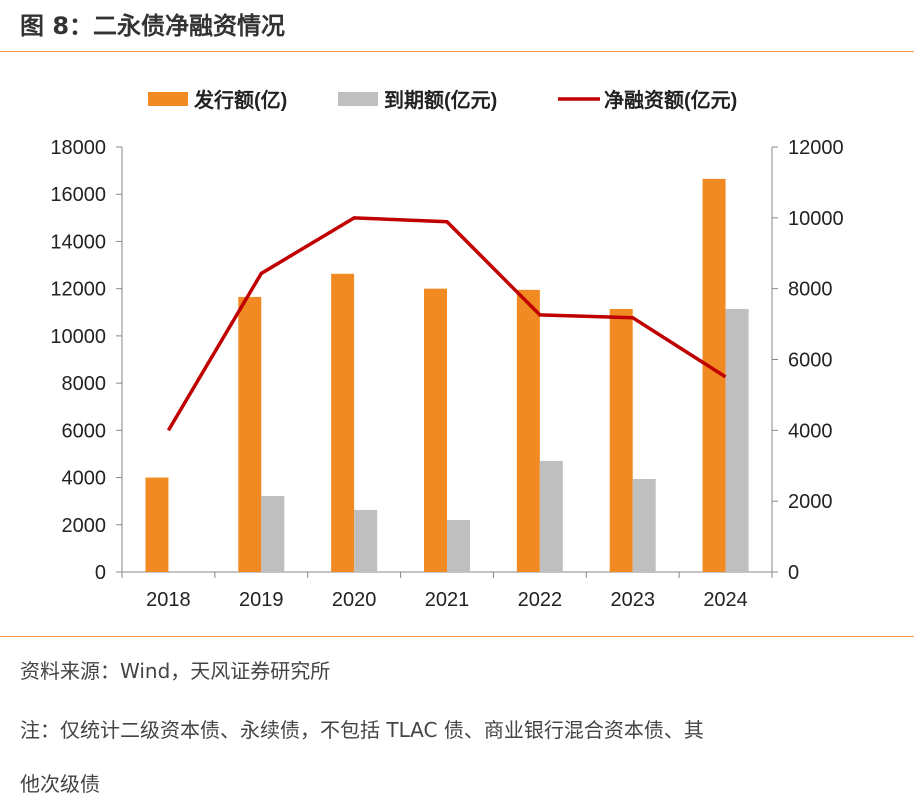  Describe the element at coordinates (810, 431) in the screenshot. I see `right-tick-label: 4000` at that location.